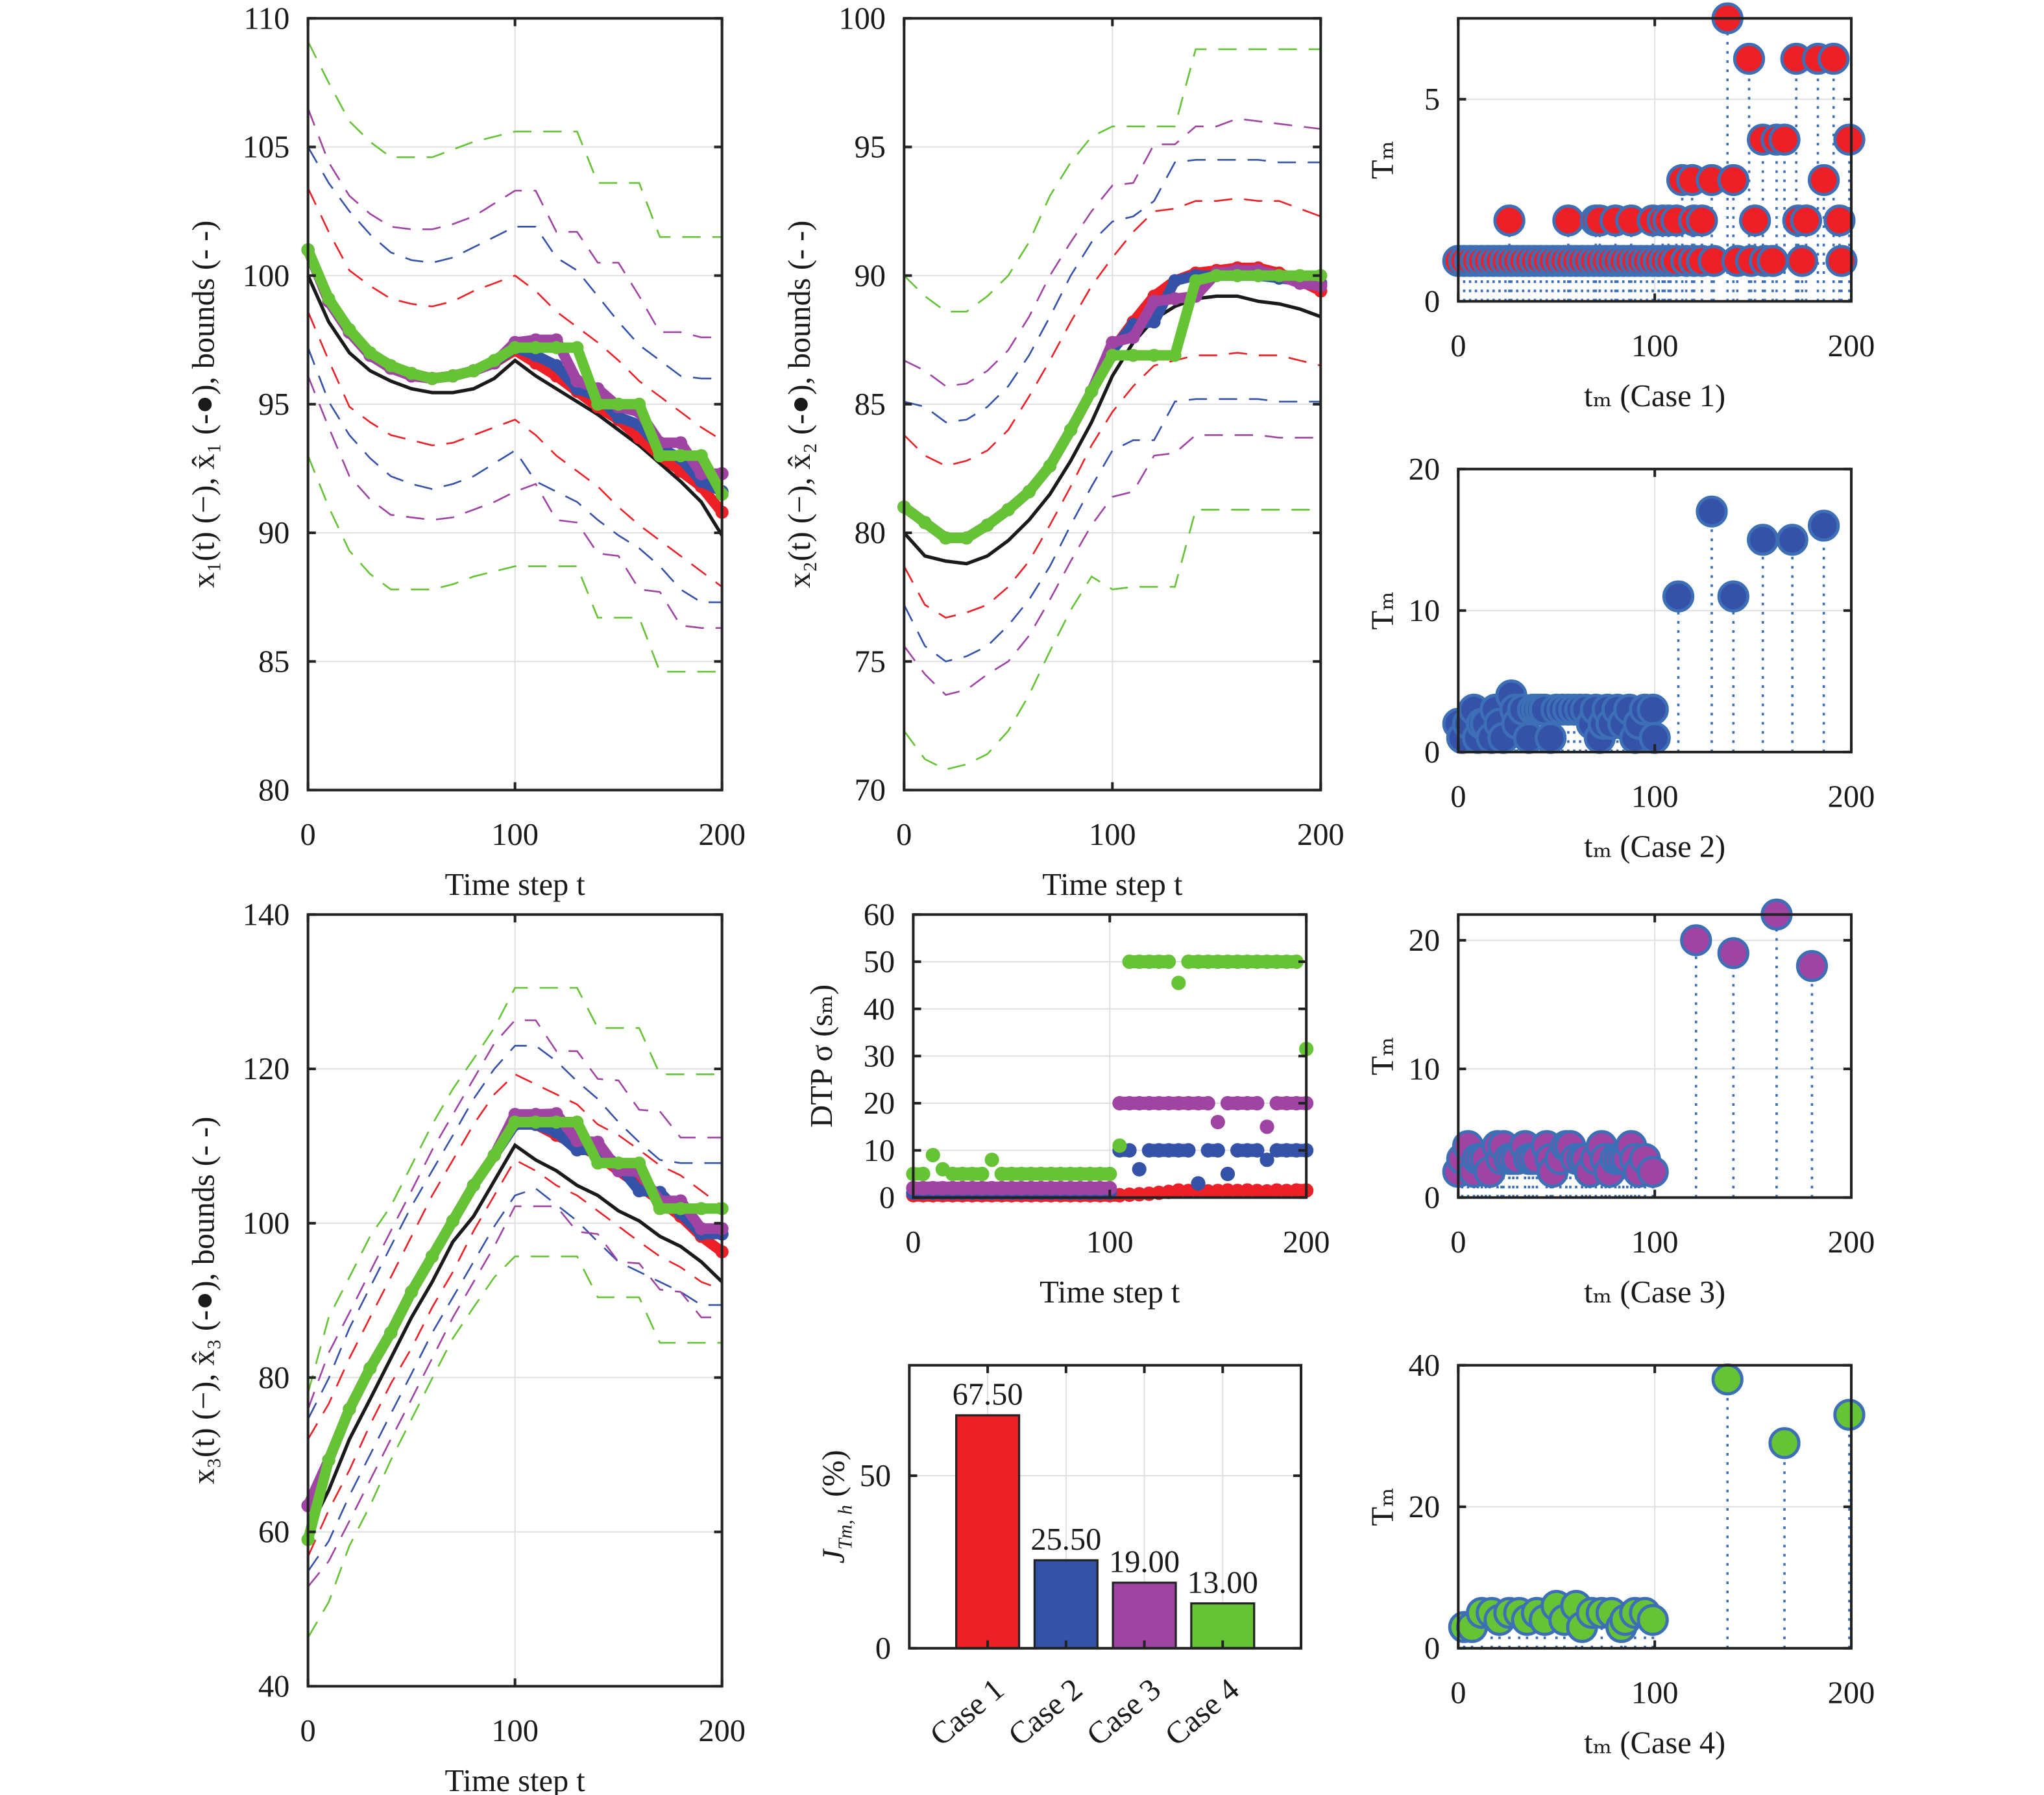  I want to click on x-axis-label: tₘ (Case 3), so click(1654, 1292).